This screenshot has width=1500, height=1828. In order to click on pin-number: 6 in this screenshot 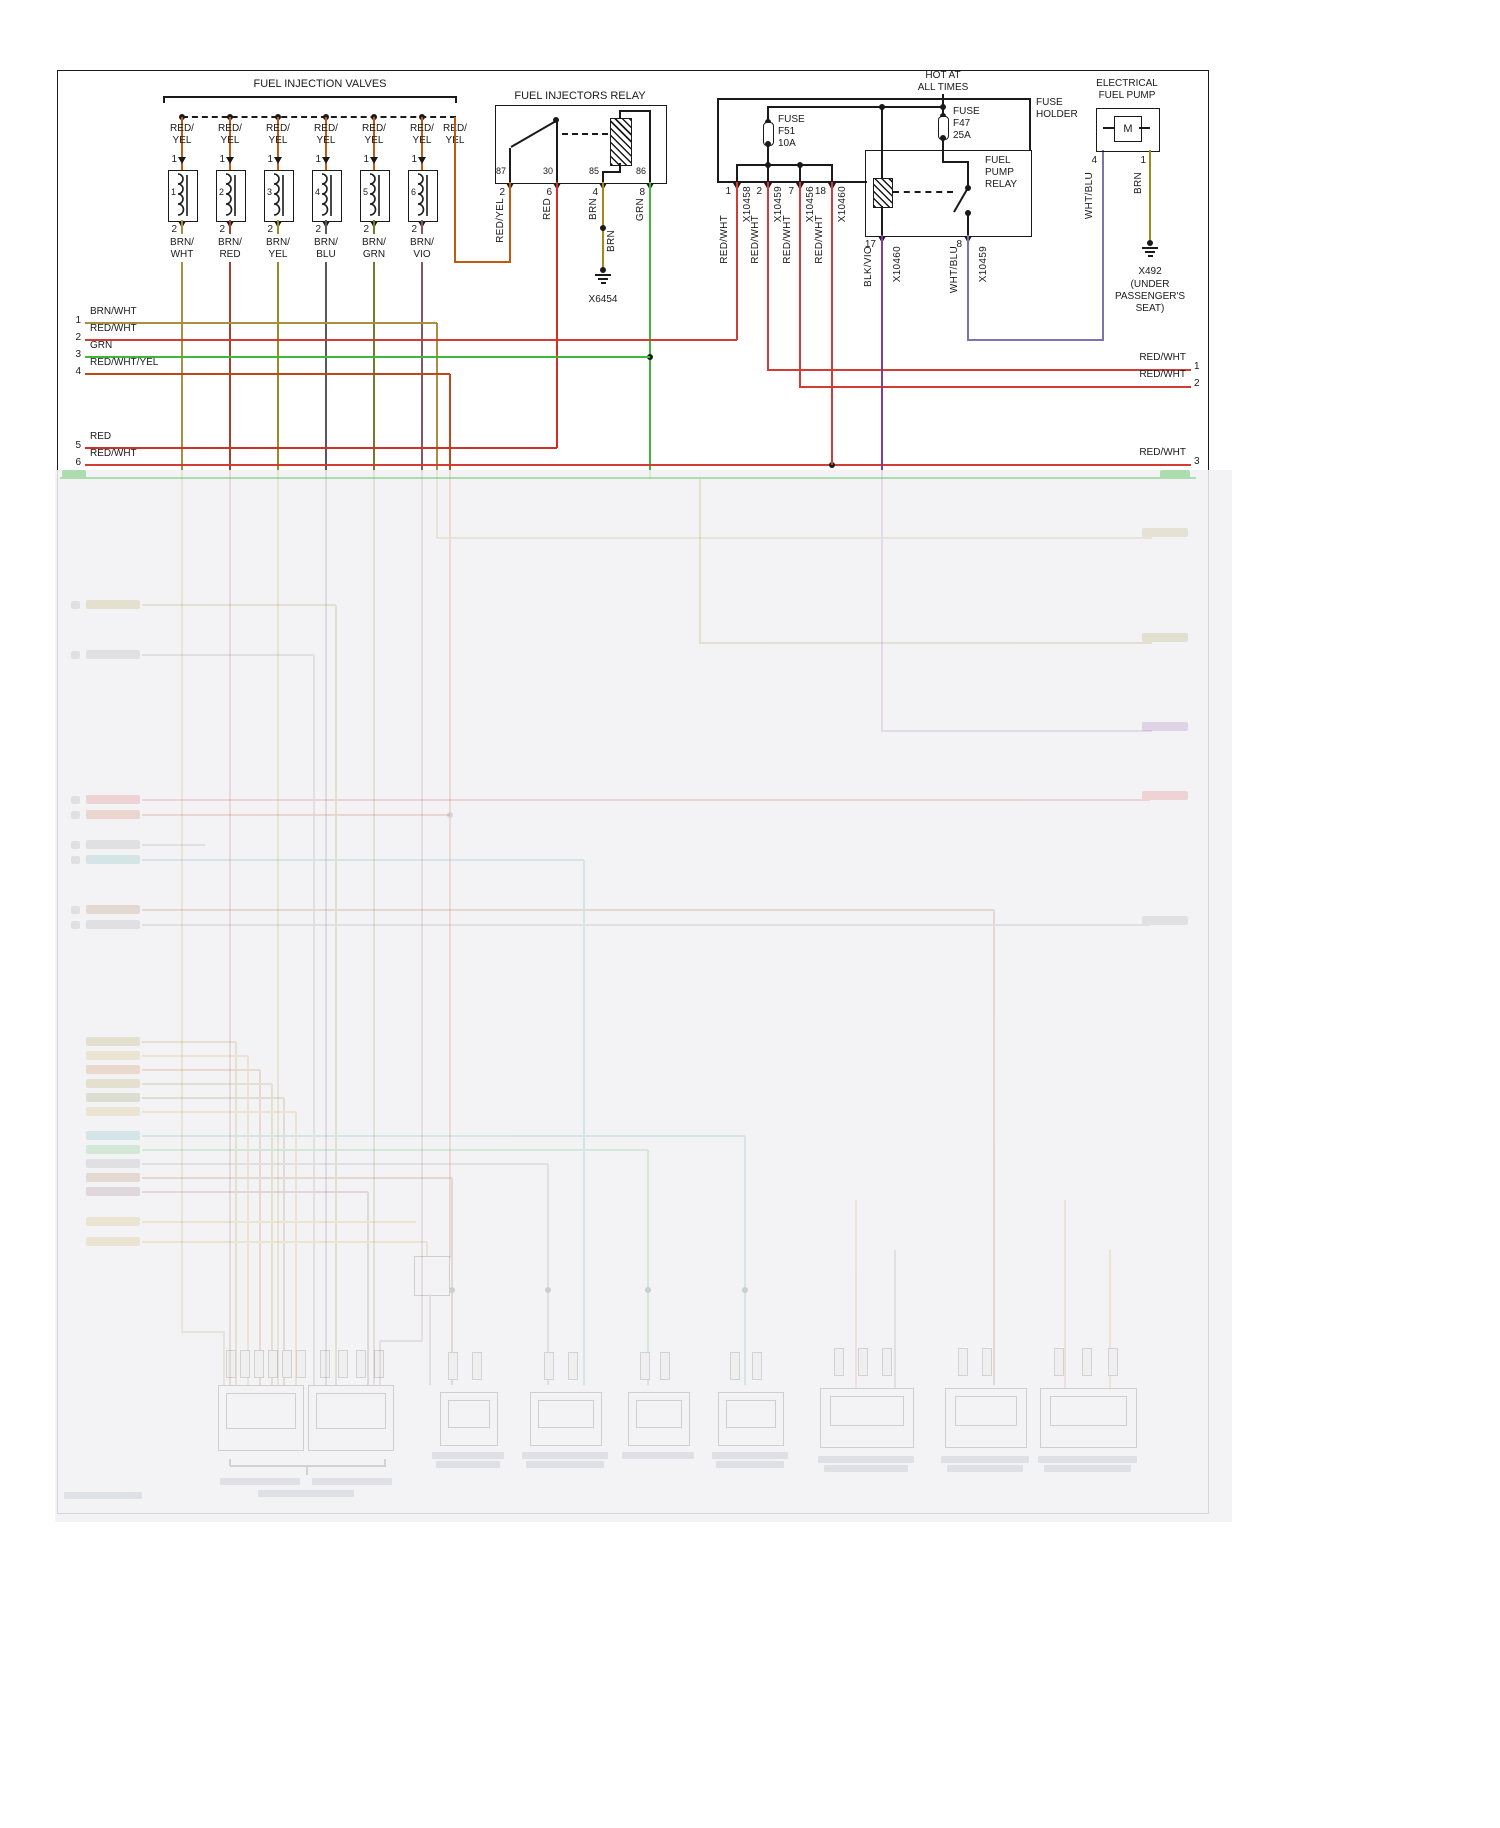, I will do `click(549, 192)`.